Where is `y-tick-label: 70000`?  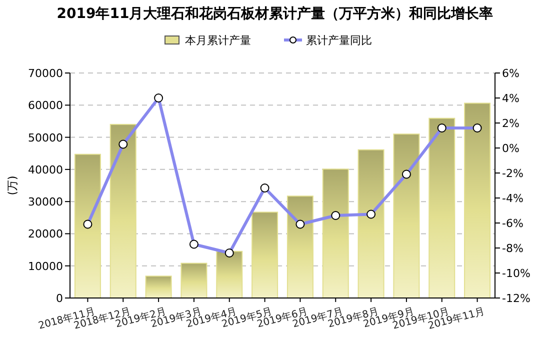
y-tick-label: 70000 is located at coordinates (45, 73).